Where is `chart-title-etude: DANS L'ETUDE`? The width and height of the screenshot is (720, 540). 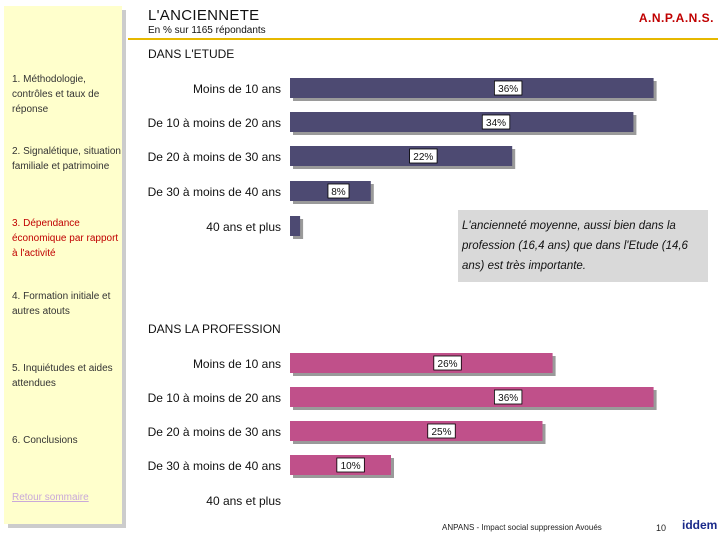
chart-title-etude: DANS L'ETUDE is located at coordinates (191, 54).